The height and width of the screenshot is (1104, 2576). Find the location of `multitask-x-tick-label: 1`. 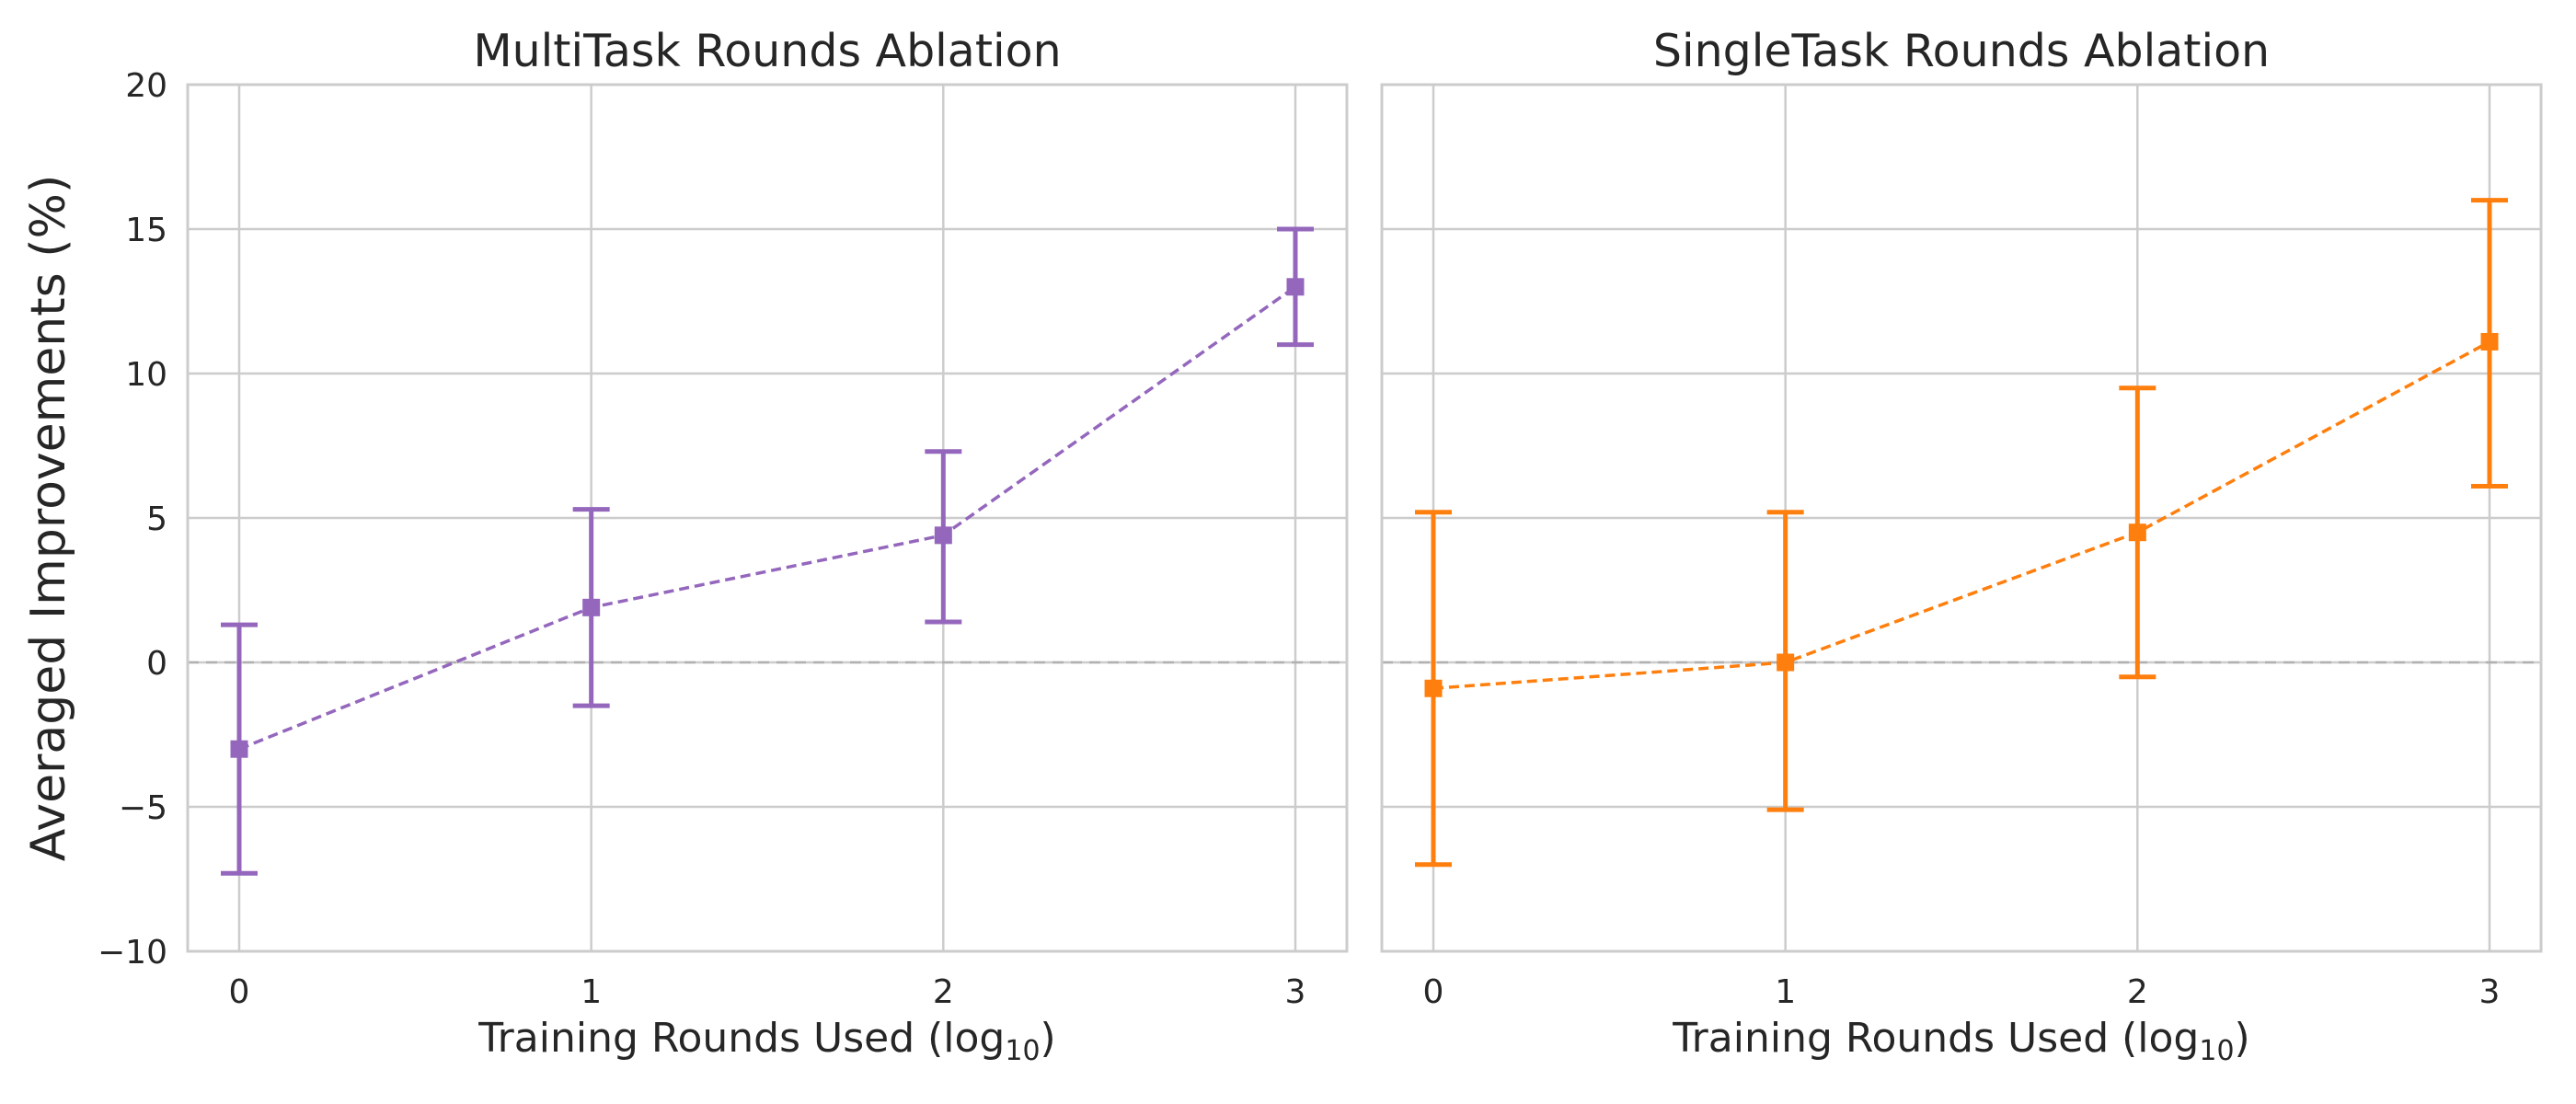

multitask-x-tick-label: 1 is located at coordinates (591, 992).